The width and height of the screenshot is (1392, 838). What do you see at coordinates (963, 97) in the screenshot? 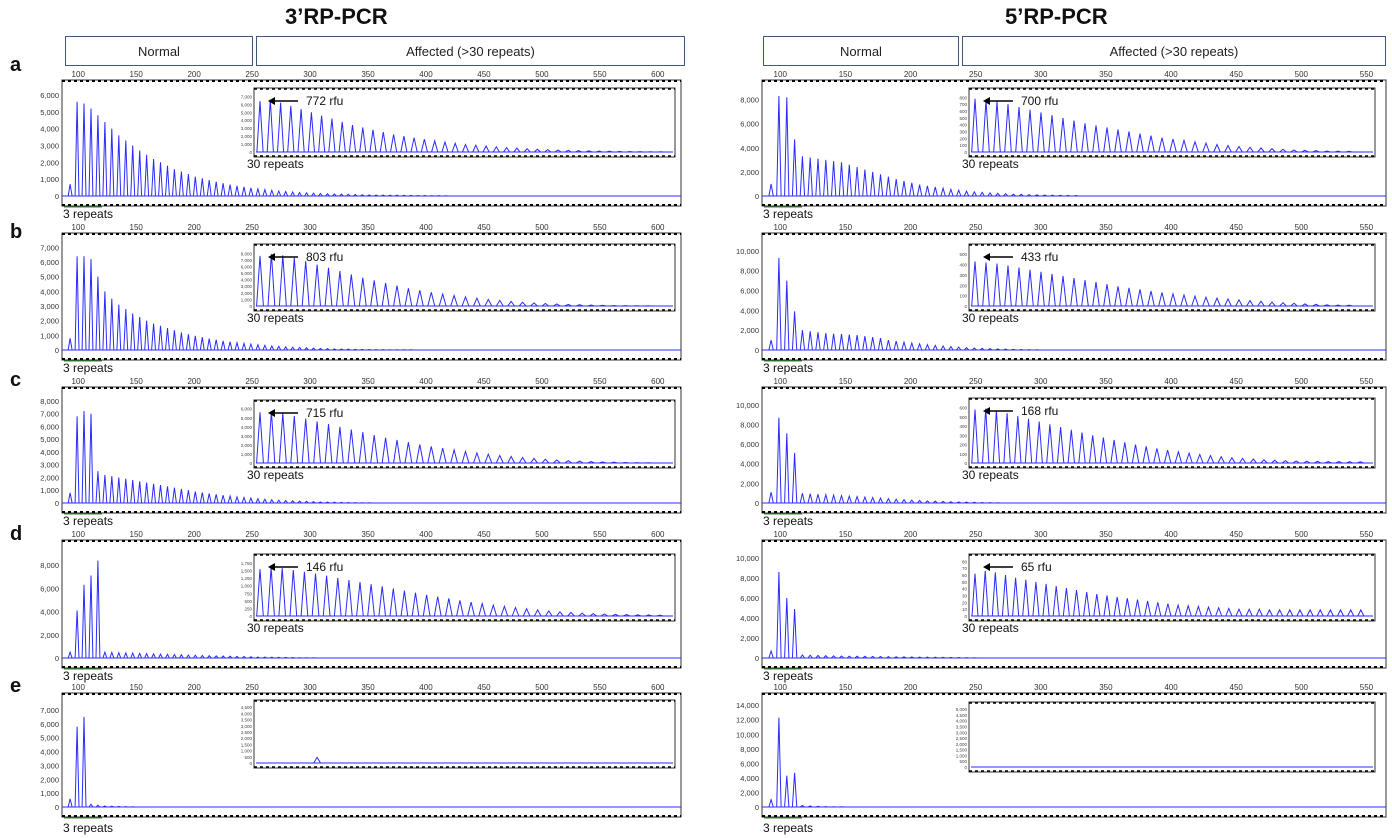
I see `inset-y-tick-label: 800` at bounding box center [963, 97].